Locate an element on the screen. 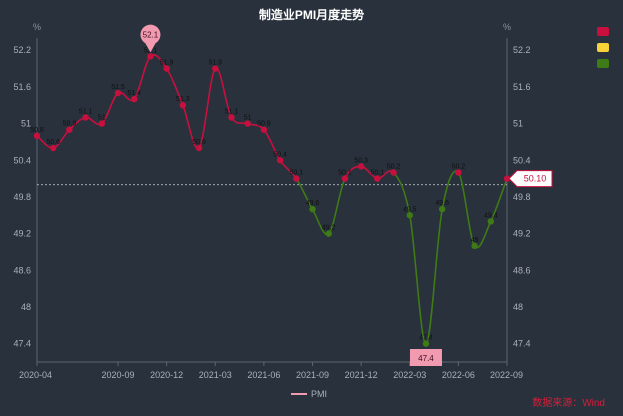 The height and width of the screenshot is (416, 623). y-tick-label-right: 47.4 is located at coordinates (522, 344).